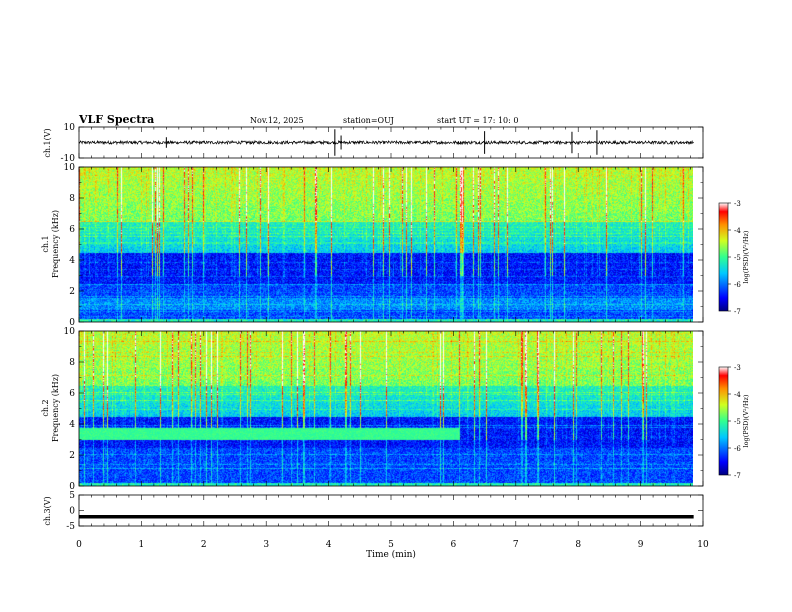 Image resolution: width=792 pixels, height=612 pixels. What do you see at coordinates (266, 545) in the screenshot?
I see `x-tick-label: 3` at bounding box center [266, 545].